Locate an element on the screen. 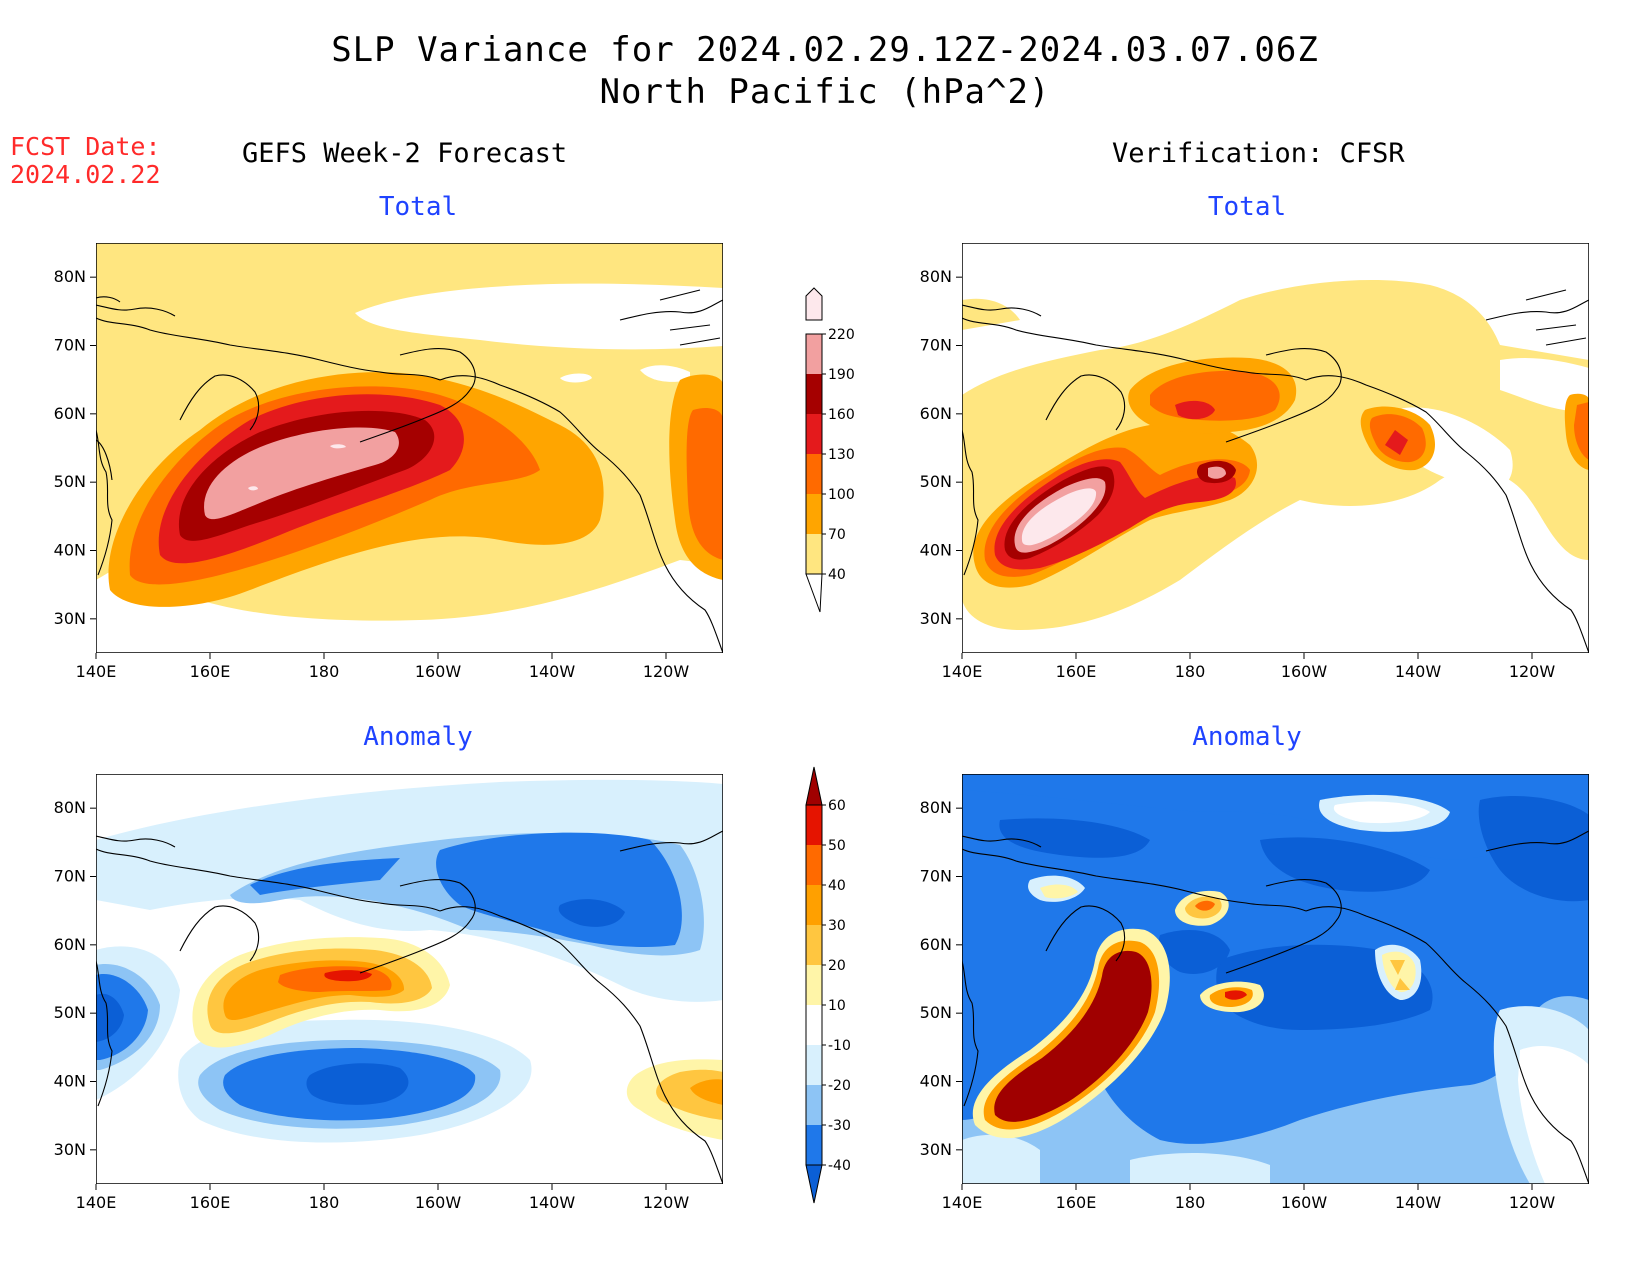 The width and height of the screenshot is (1650, 1275). colorbar-total-segments: 40 70 100 130 160 190 220 is located at coordinates (830, 470).